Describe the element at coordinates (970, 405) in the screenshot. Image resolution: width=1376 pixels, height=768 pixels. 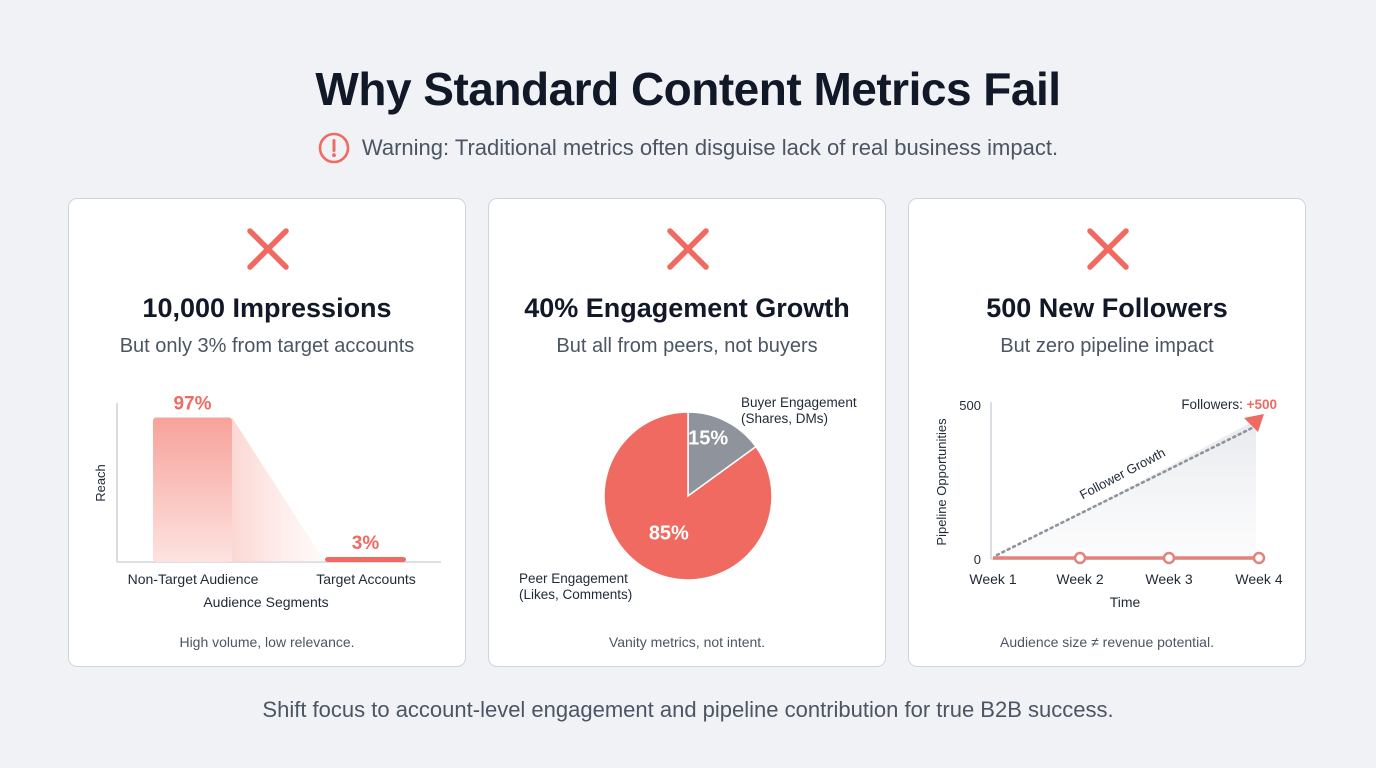
I see `y-tick-label: 500` at that location.